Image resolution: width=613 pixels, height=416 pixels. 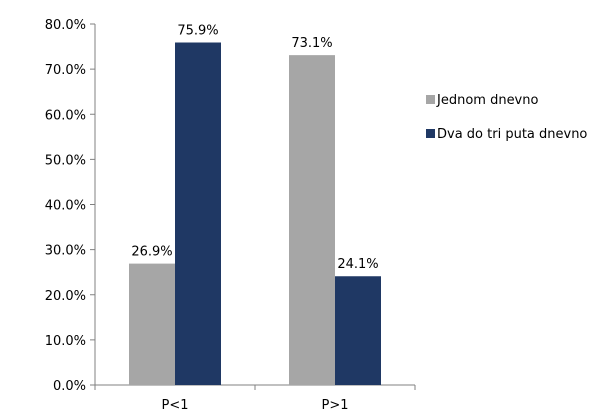 What do you see at coordinates (65, 296) in the screenshot?
I see `y-tick-label: 20.0%` at bounding box center [65, 296].